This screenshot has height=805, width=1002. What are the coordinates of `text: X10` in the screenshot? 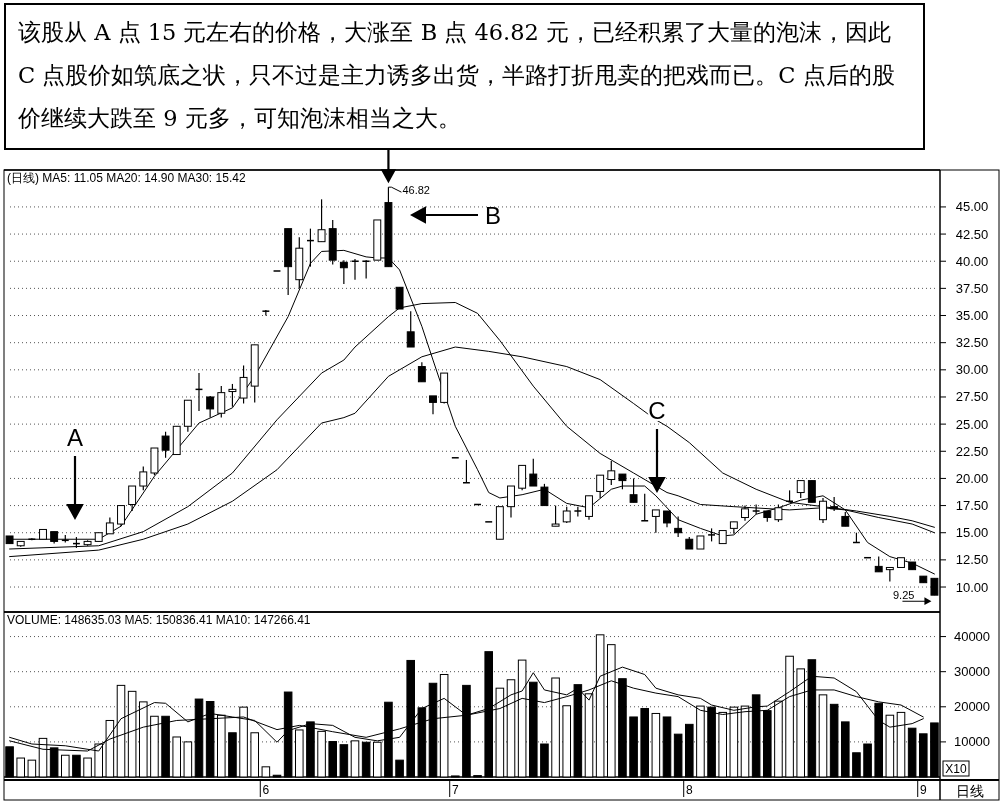 It's located at (956, 769).